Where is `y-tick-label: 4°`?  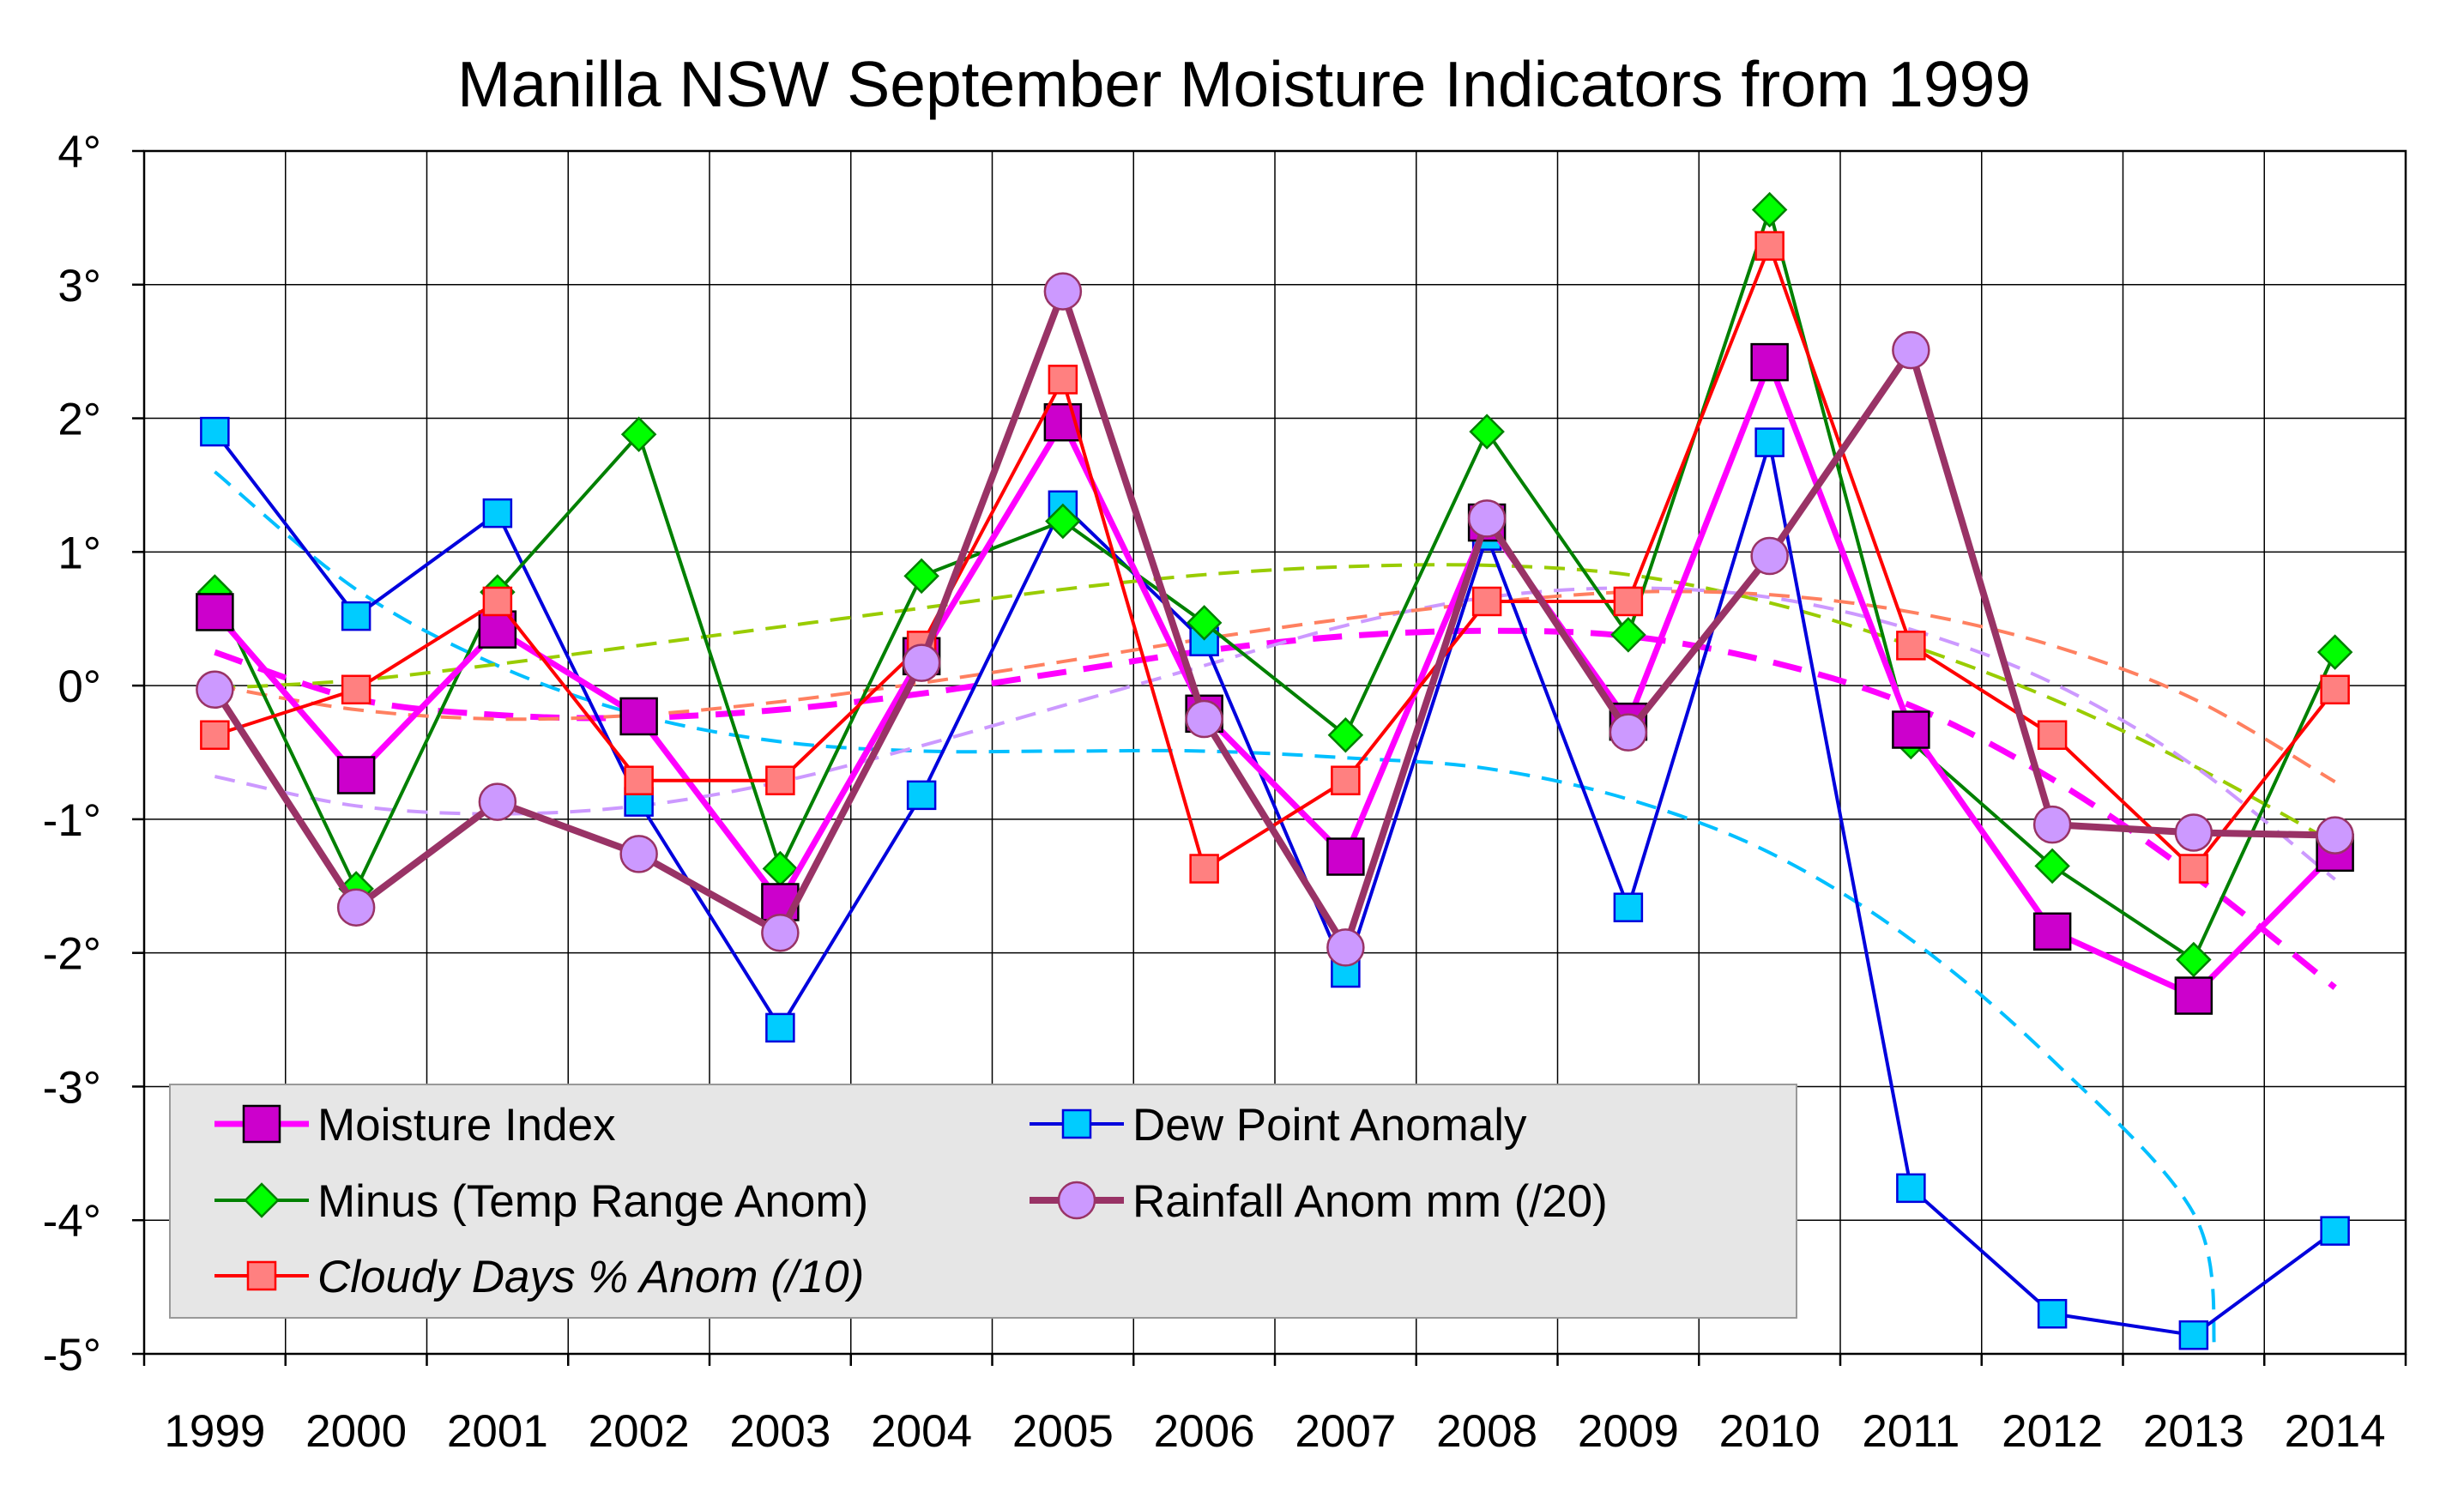
y-tick-label: 4° is located at coordinates (79, 152).